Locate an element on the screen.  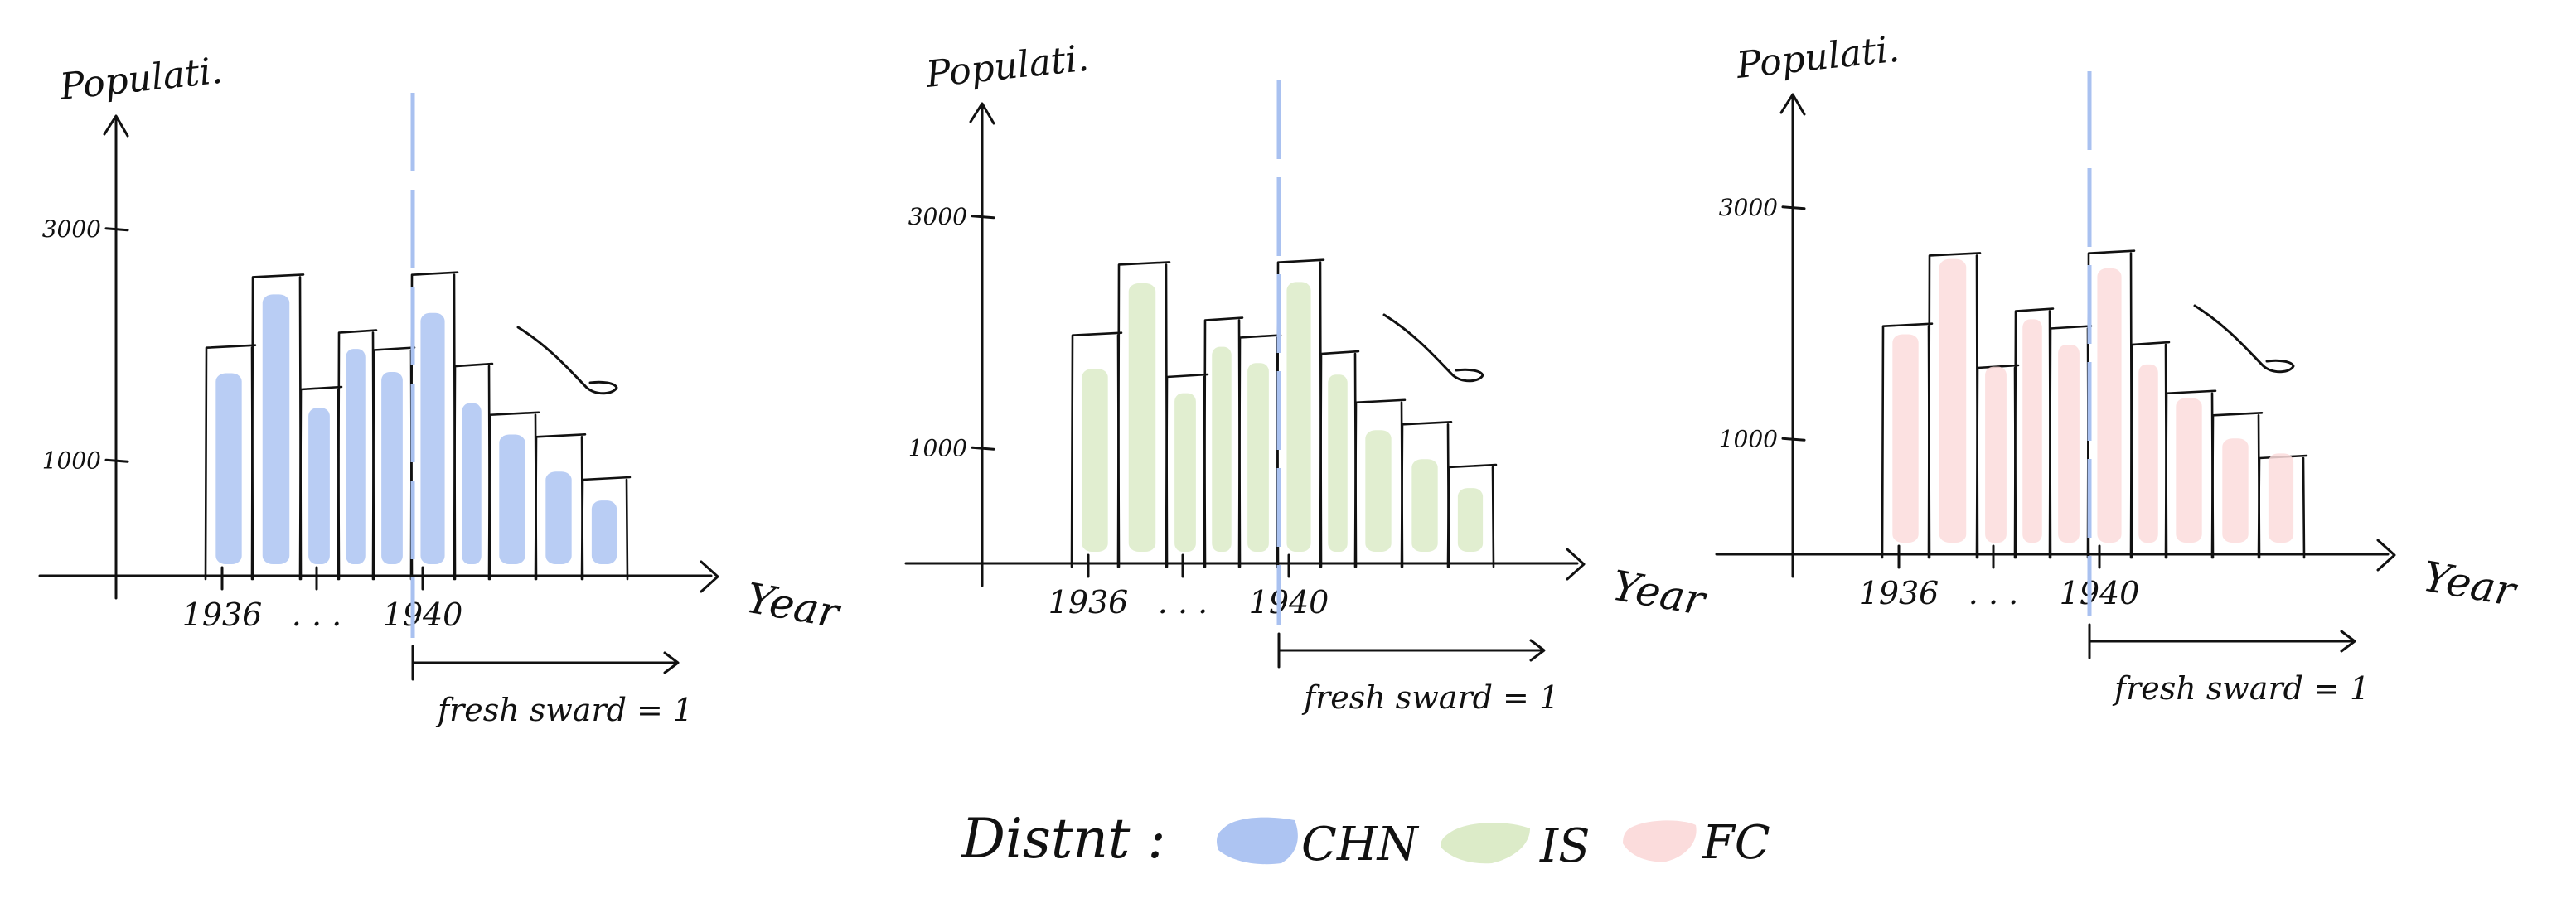
legend: Distnt : CHN IS FC is located at coordinates (1365, 840).